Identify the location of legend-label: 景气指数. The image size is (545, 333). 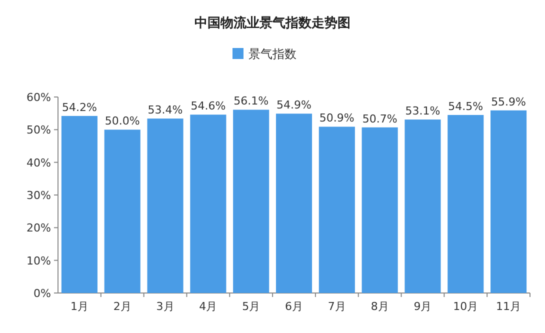
(272, 54).